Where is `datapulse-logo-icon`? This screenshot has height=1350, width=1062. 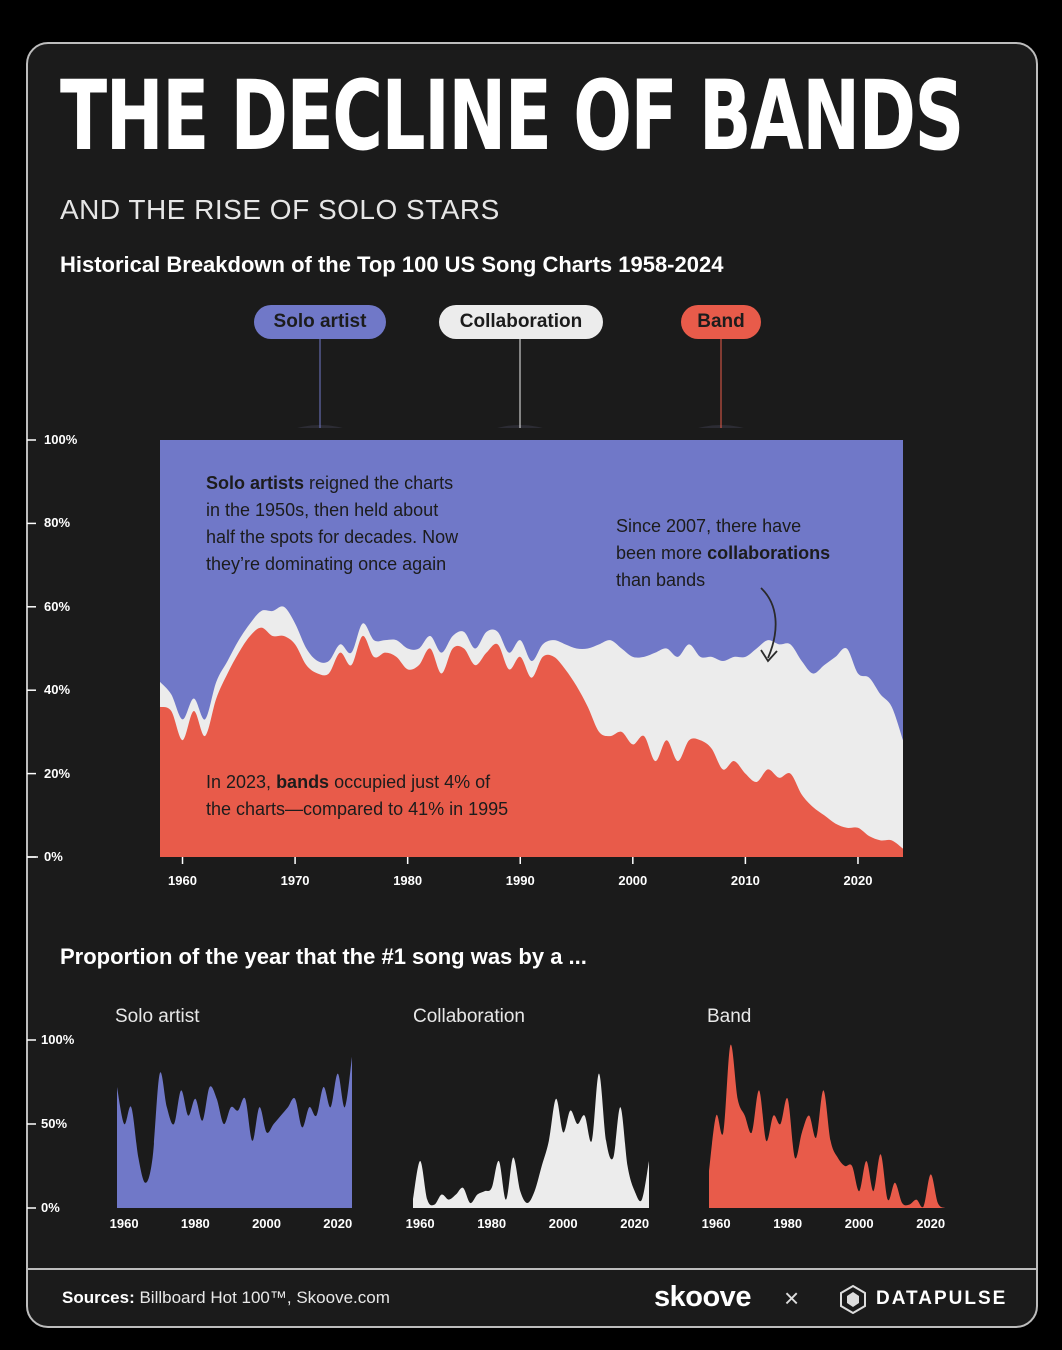
datapulse-logo-icon is located at coordinates (853, 1299).